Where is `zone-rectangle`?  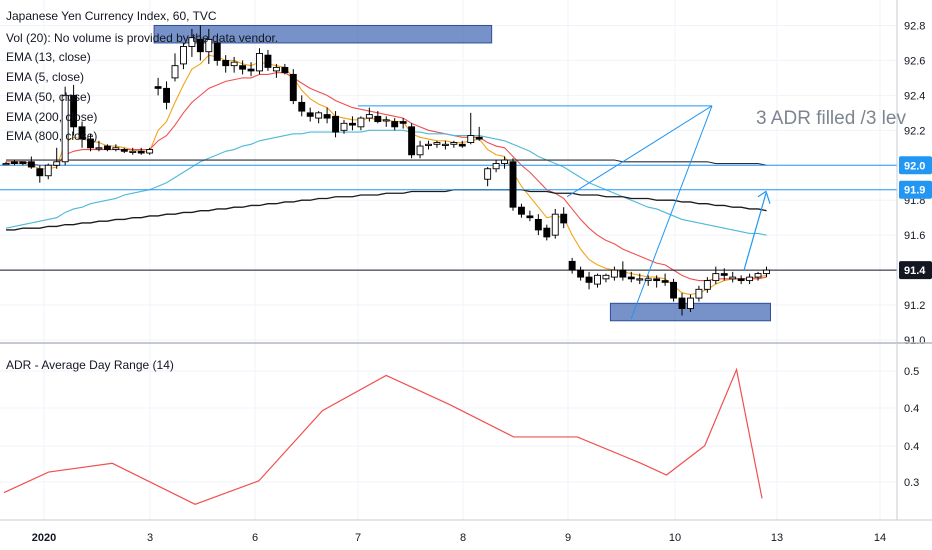
zone-rectangle is located at coordinates (323, 34).